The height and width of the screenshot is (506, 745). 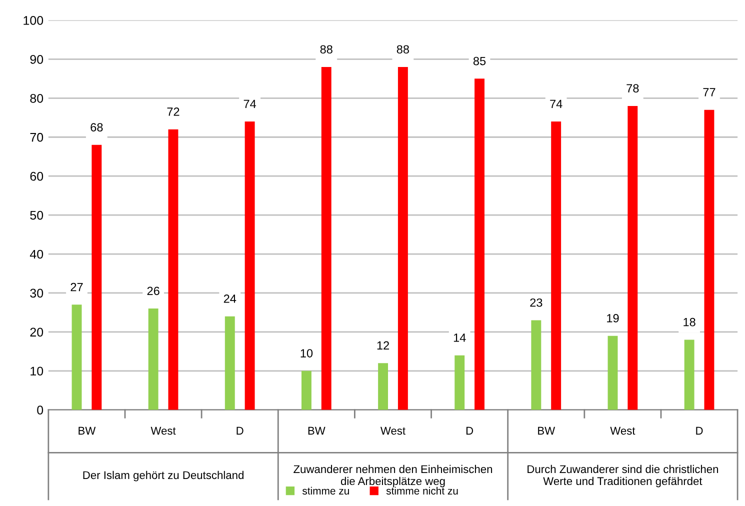 What do you see at coordinates (163, 476) in the screenshot?
I see `text: Der Islam gehört zu Deutschland` at bounding box center [163, 476].